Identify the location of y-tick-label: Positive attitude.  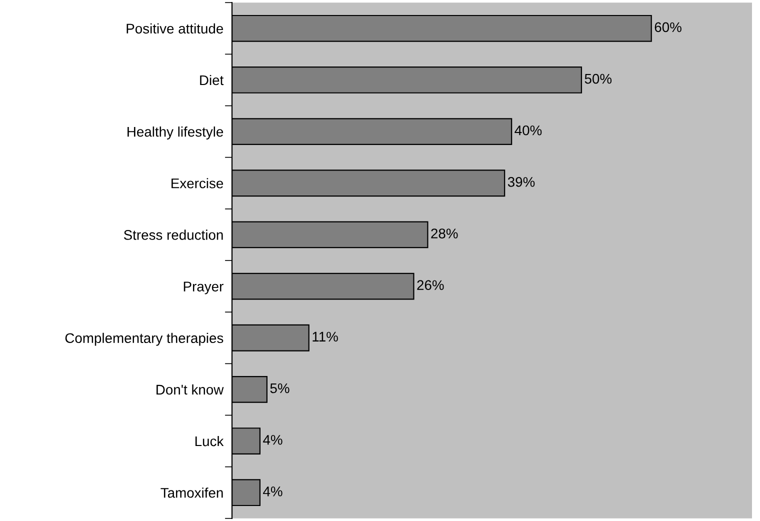
(175, 28).